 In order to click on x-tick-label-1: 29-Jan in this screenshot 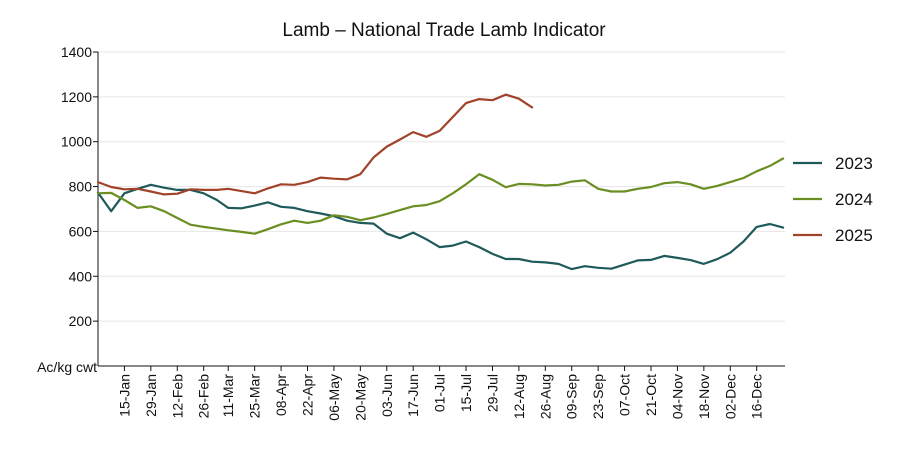, I will do `click(151, 395)`.